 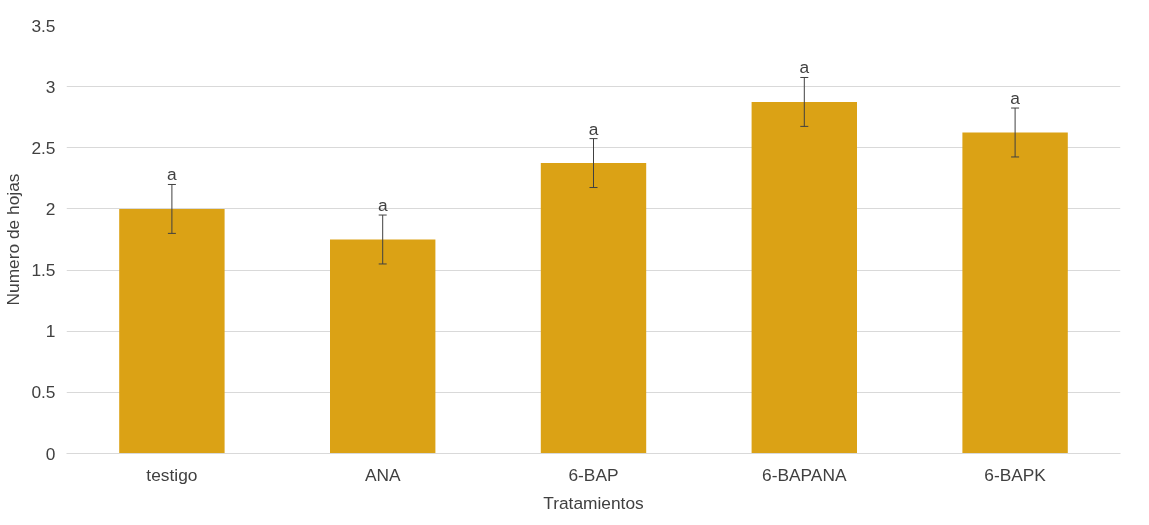 I want to click on y-tick-label: 3, so click(x=50, y=86).